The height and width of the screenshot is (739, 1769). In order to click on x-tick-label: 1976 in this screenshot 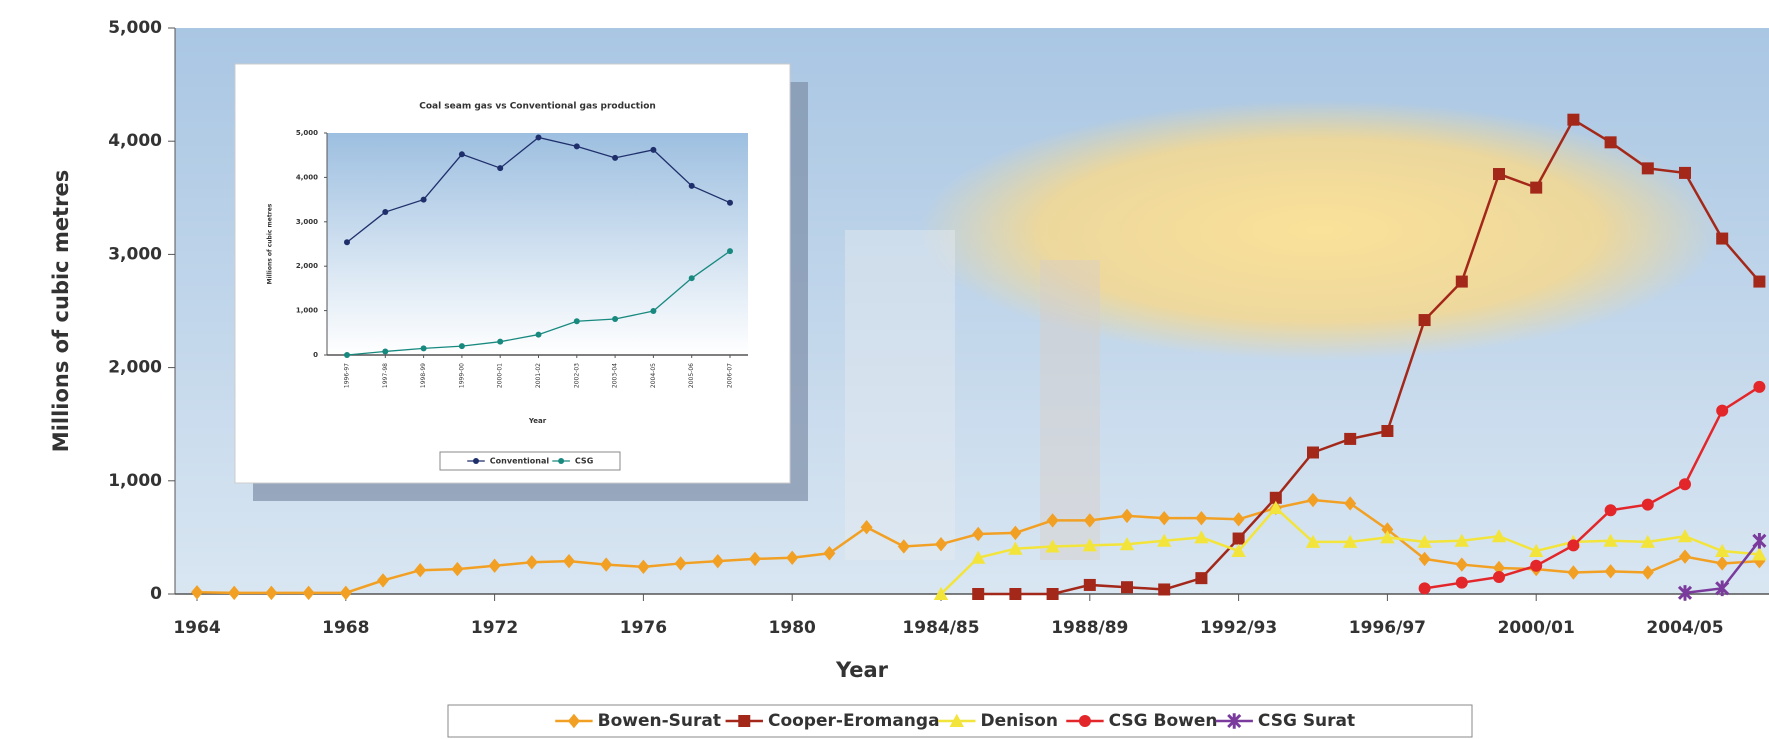, I will do `click(643, 628)`.